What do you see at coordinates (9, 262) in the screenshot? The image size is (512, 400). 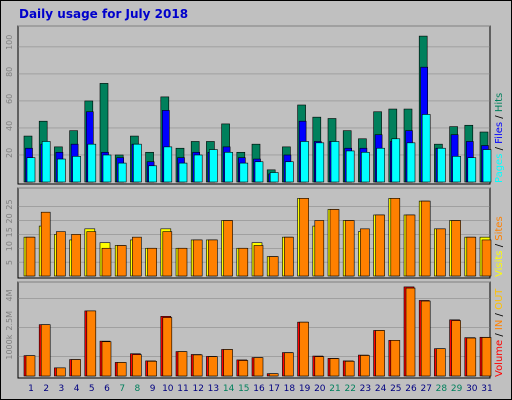 I see `y-tick-label: 5` at bounding box center [9, 262].